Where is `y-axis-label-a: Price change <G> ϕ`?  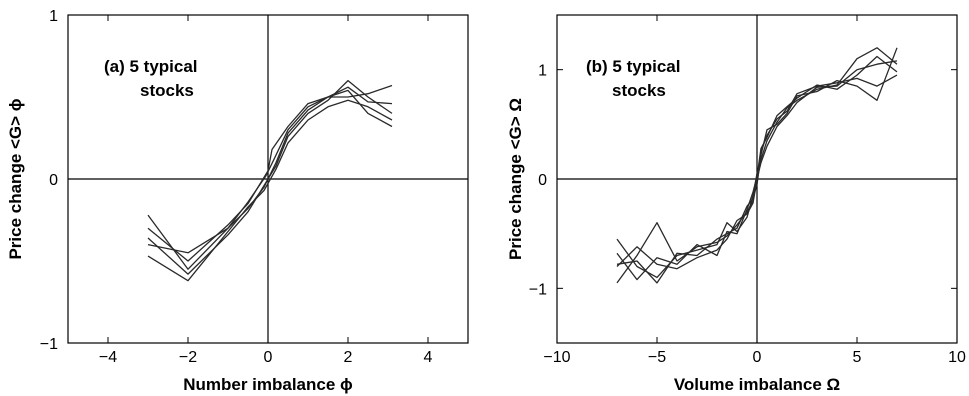 y-axis-label-a: Price change <G> ϕ is located at coordinates (15, 178).